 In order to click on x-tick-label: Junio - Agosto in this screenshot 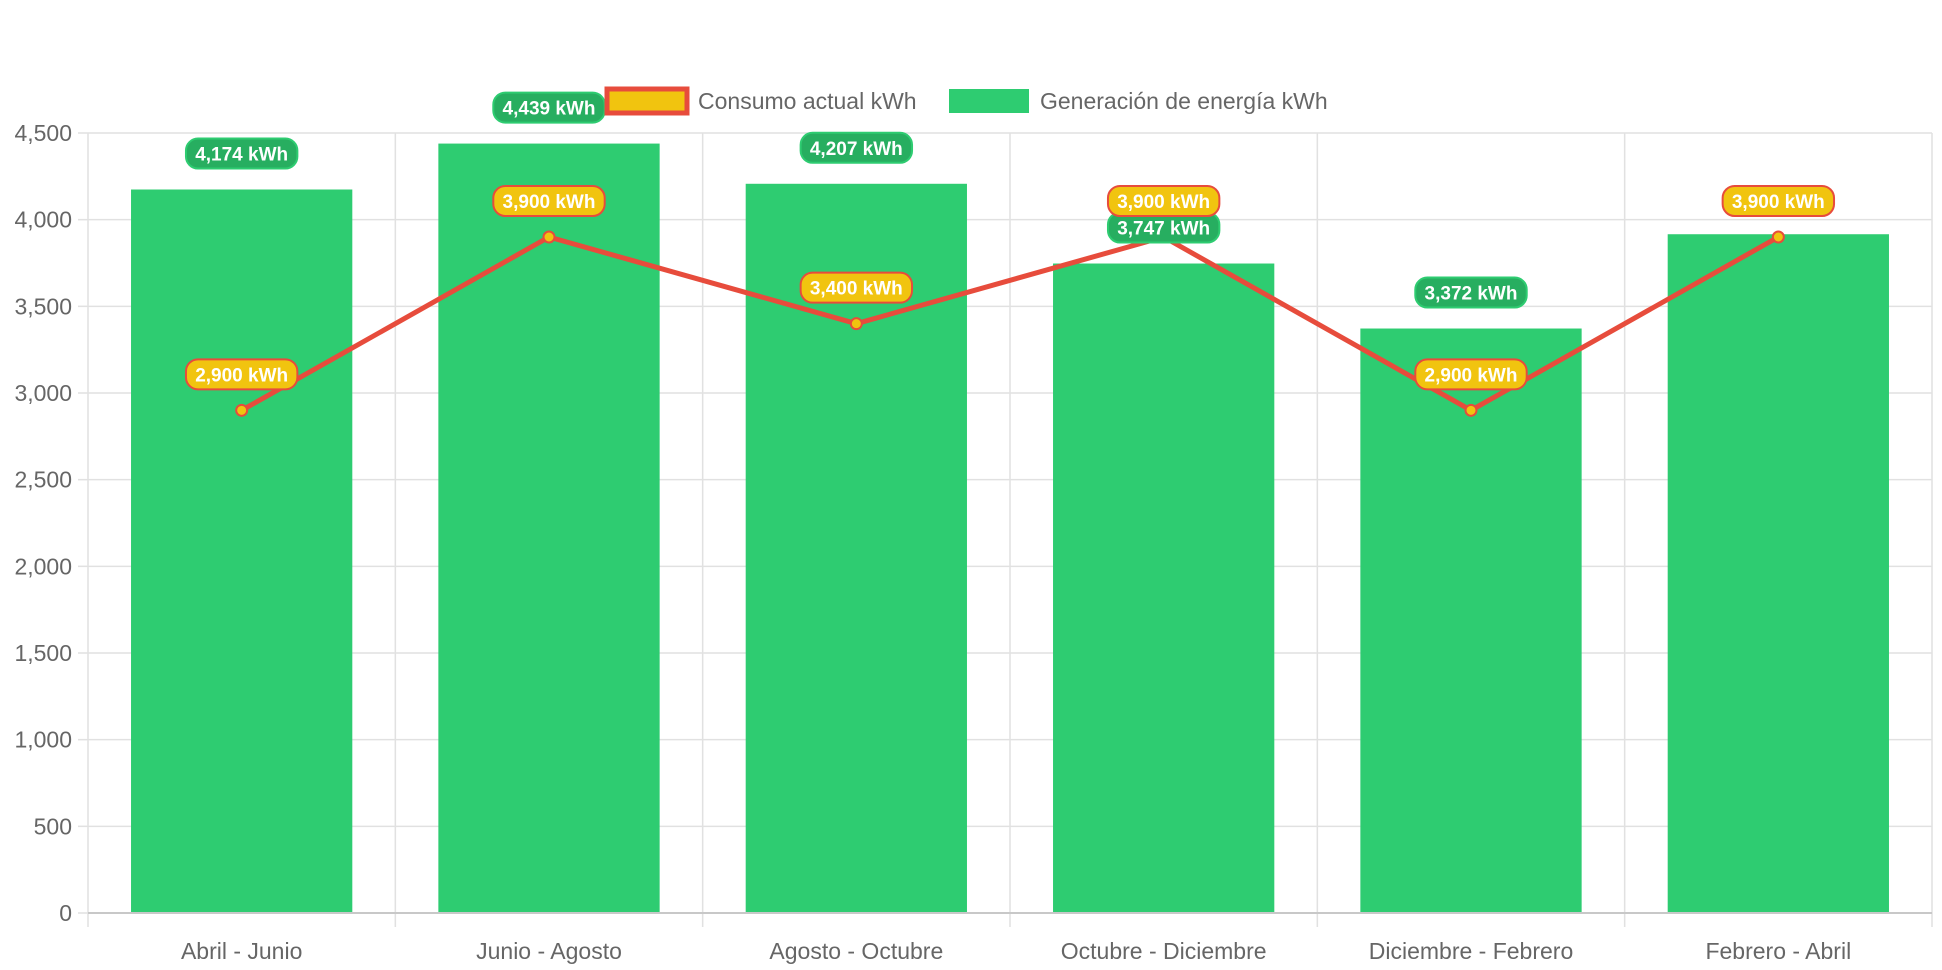, I will do `click(549, 951)`.